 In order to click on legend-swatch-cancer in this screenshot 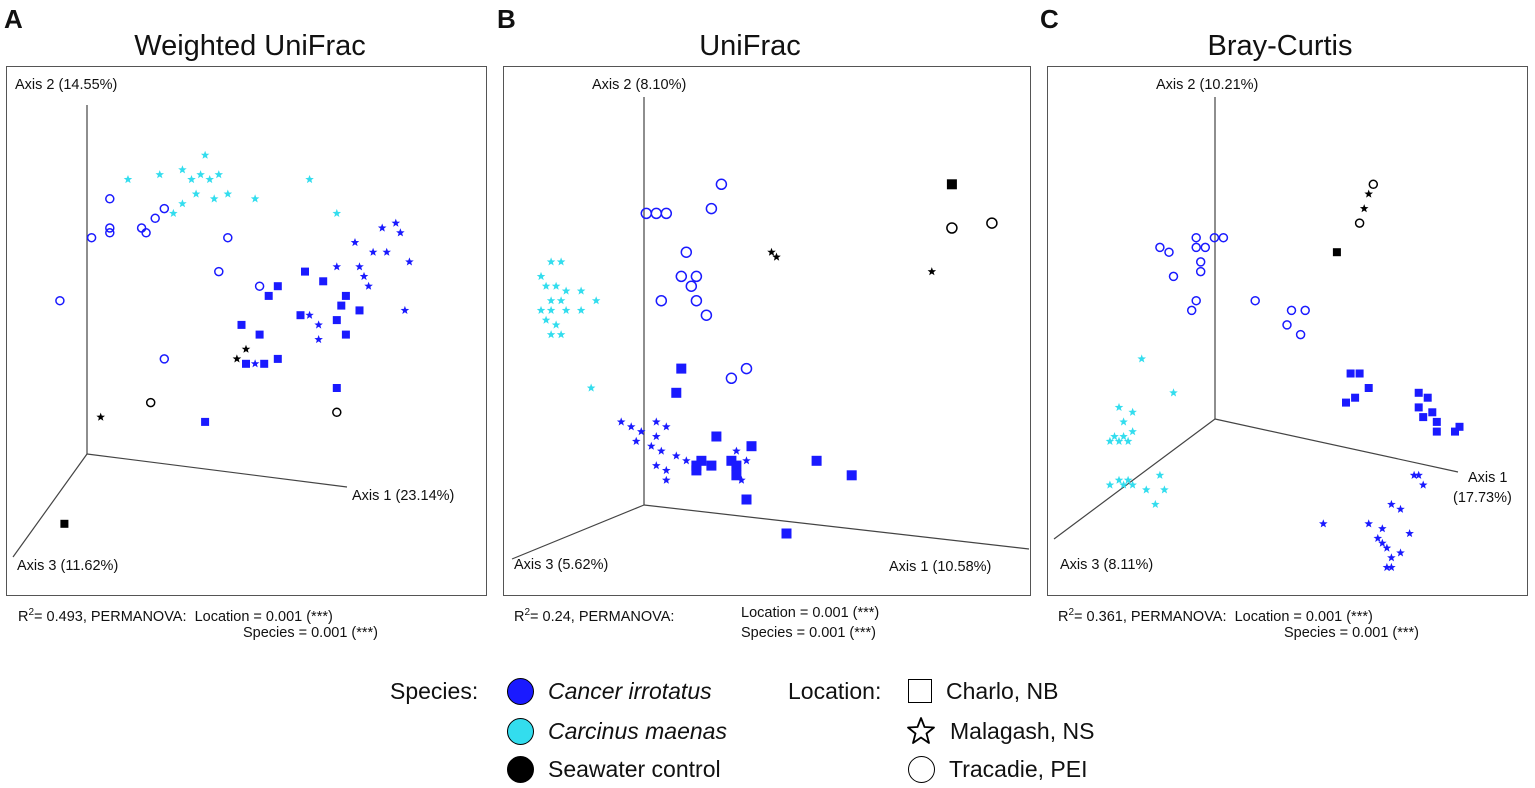, I will do `click(520, 691)`.